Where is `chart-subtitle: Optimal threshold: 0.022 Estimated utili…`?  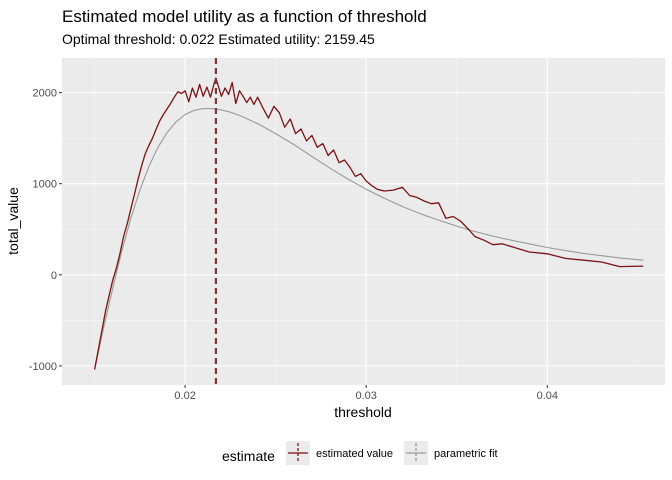
chart-subtitle: Optimal threshold: 0.022 Estimated utili… is located at coordinates (218, 39).